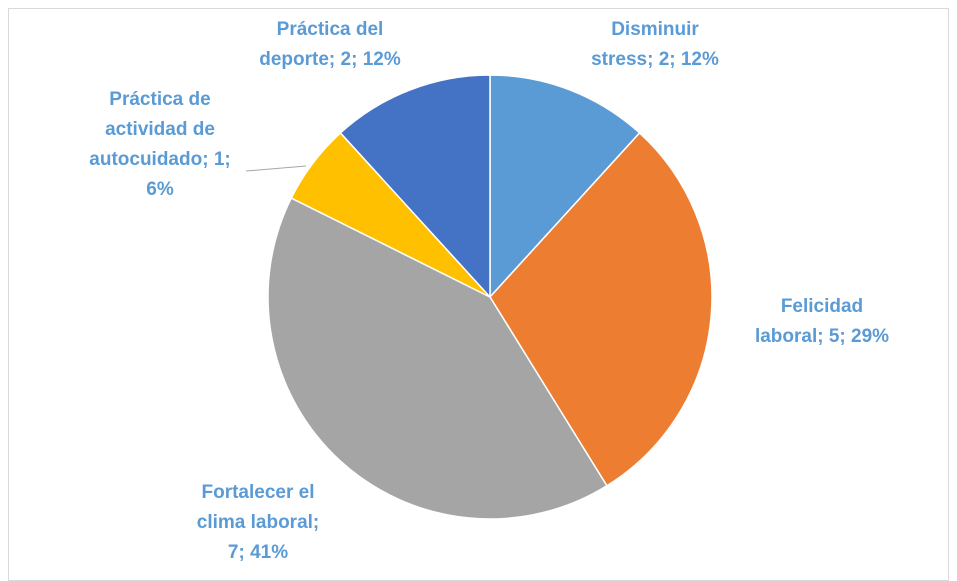  What do you see at coordinates (276, 168) in the screenshot?
I see `leader-line` at bounding box center [276, 168].